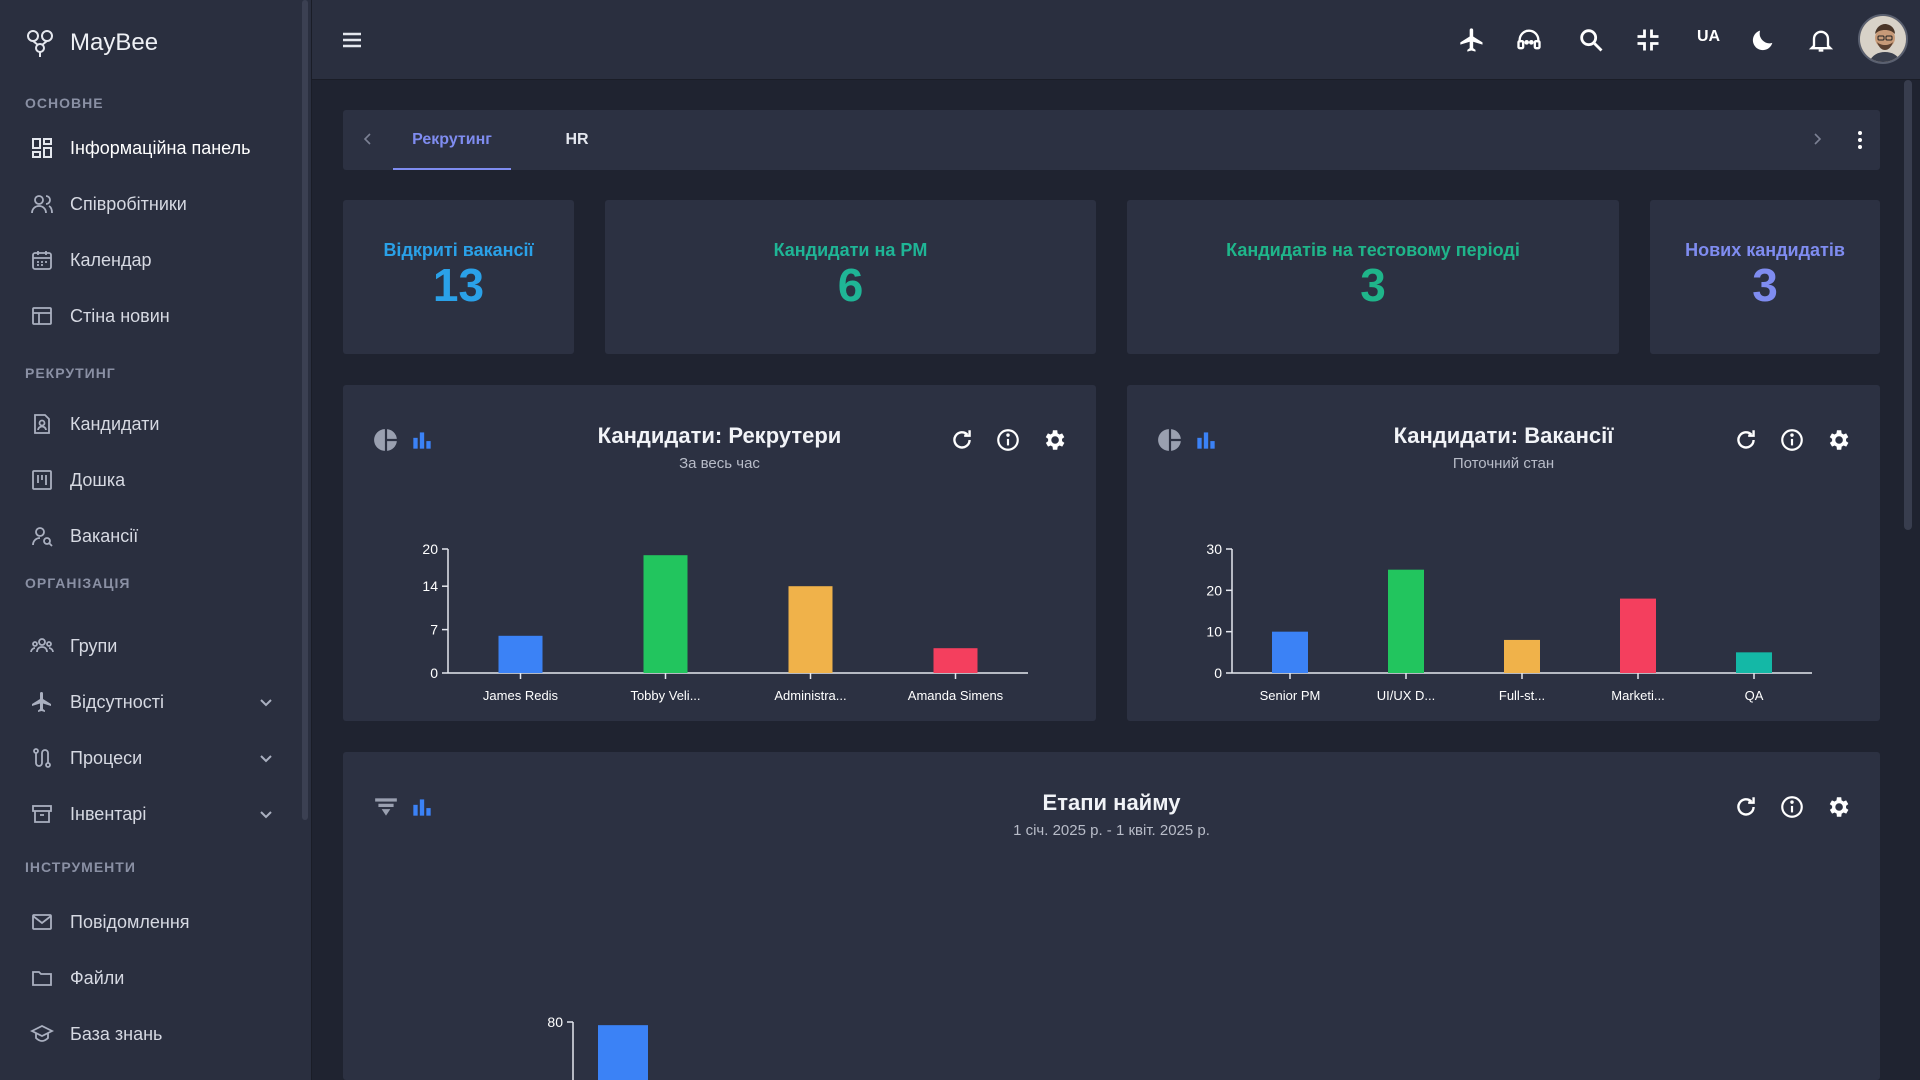 The width and height of the screenshot is (1920, 1080). Describe the element at coordinates (1373, 250) in the screenshot. I see `stat-label: Кандидатів на тестовому періоді` at that location.